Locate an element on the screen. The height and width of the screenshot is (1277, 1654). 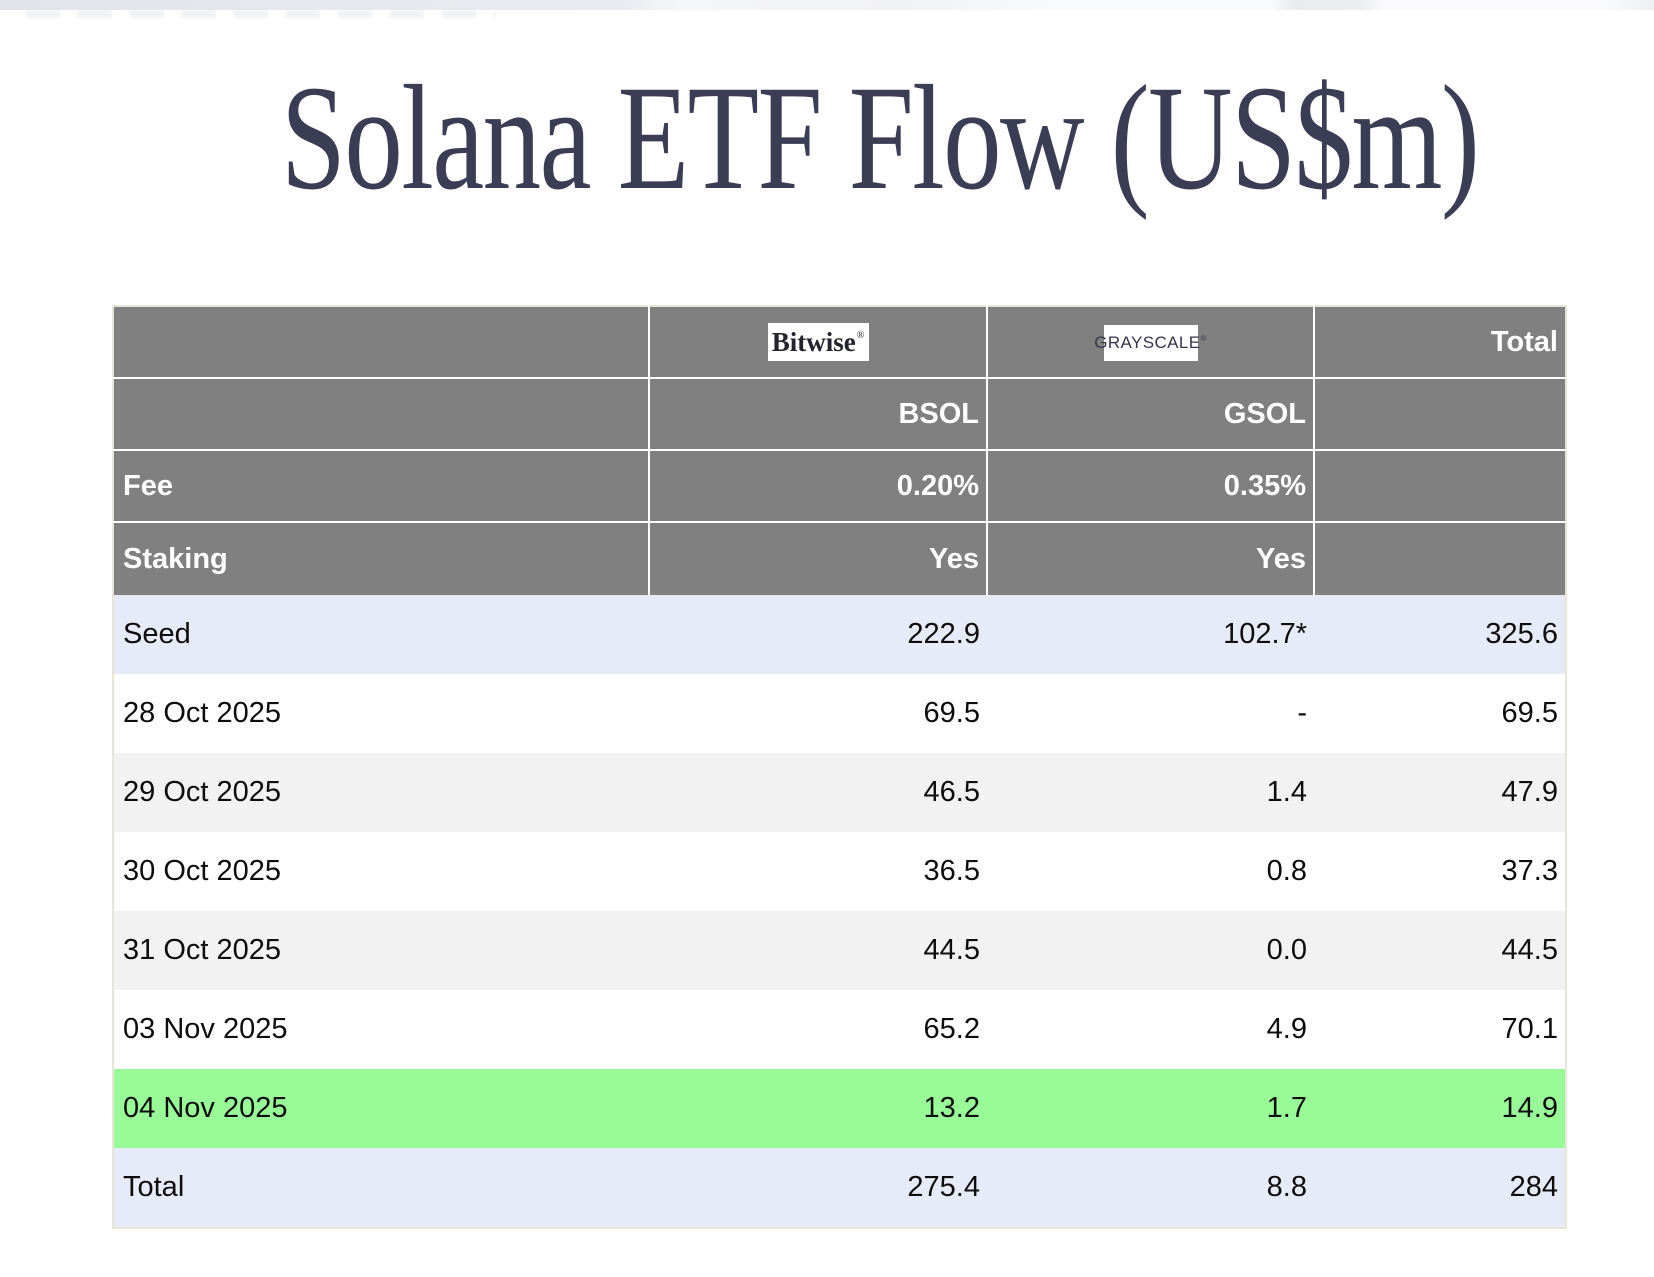
fee-label-cell: Fee is located at coordinates (381, 486).